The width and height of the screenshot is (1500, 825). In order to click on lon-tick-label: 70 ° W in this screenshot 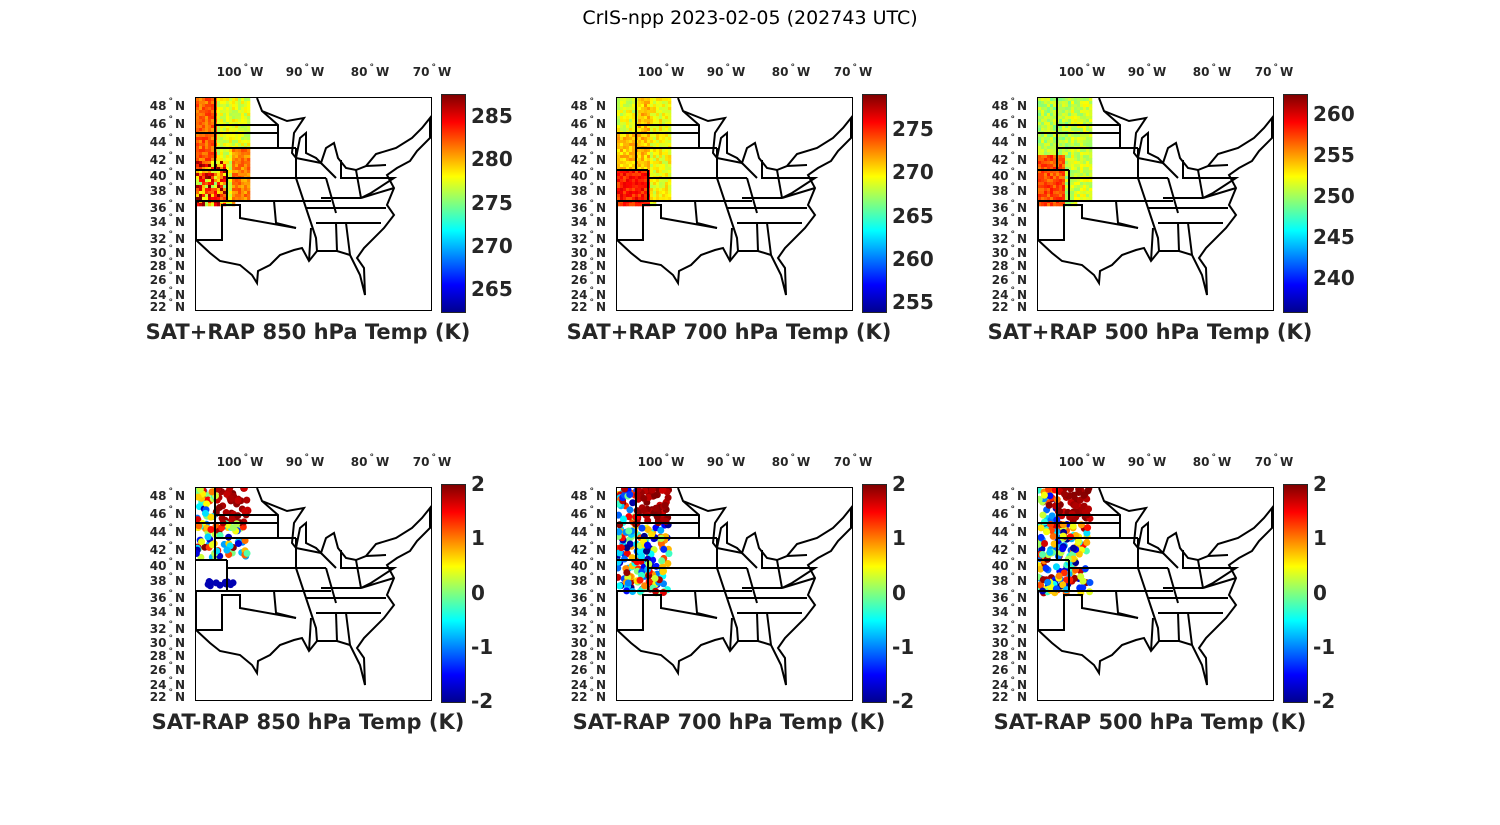, I will do `click(853, 71)`.